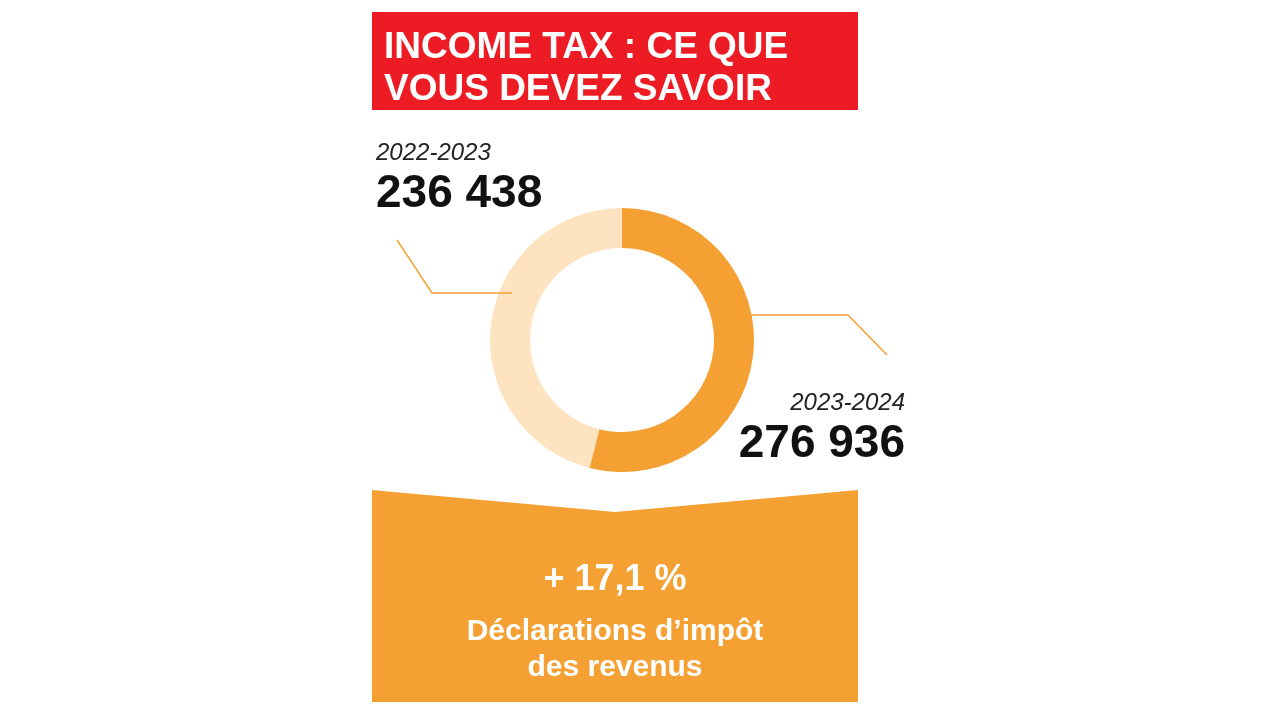  Describe the element at coordinates (433, 151) in the screenshot. I see `slice-label: 2022-2023` at that location.